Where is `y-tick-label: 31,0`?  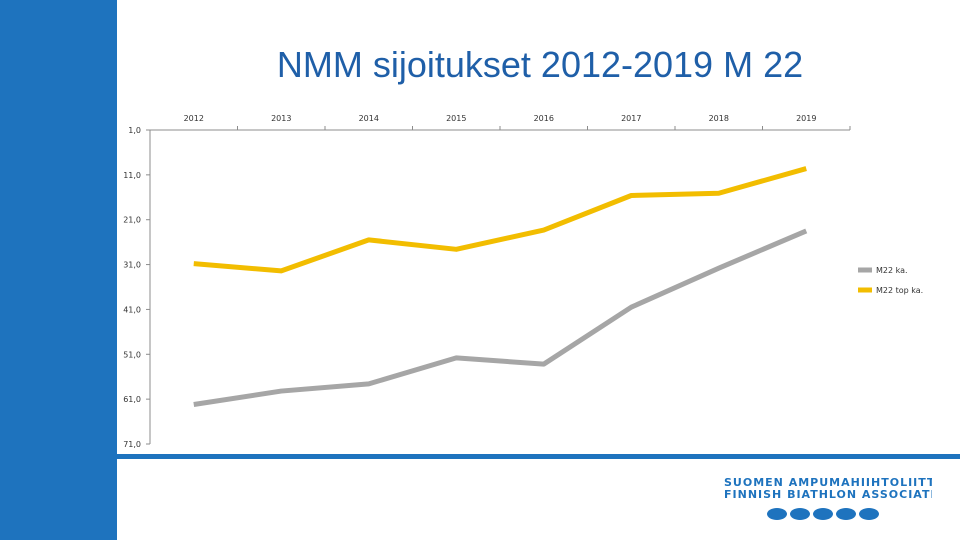
y-tick-label: 31,0 is located at coordinates (132, 265).